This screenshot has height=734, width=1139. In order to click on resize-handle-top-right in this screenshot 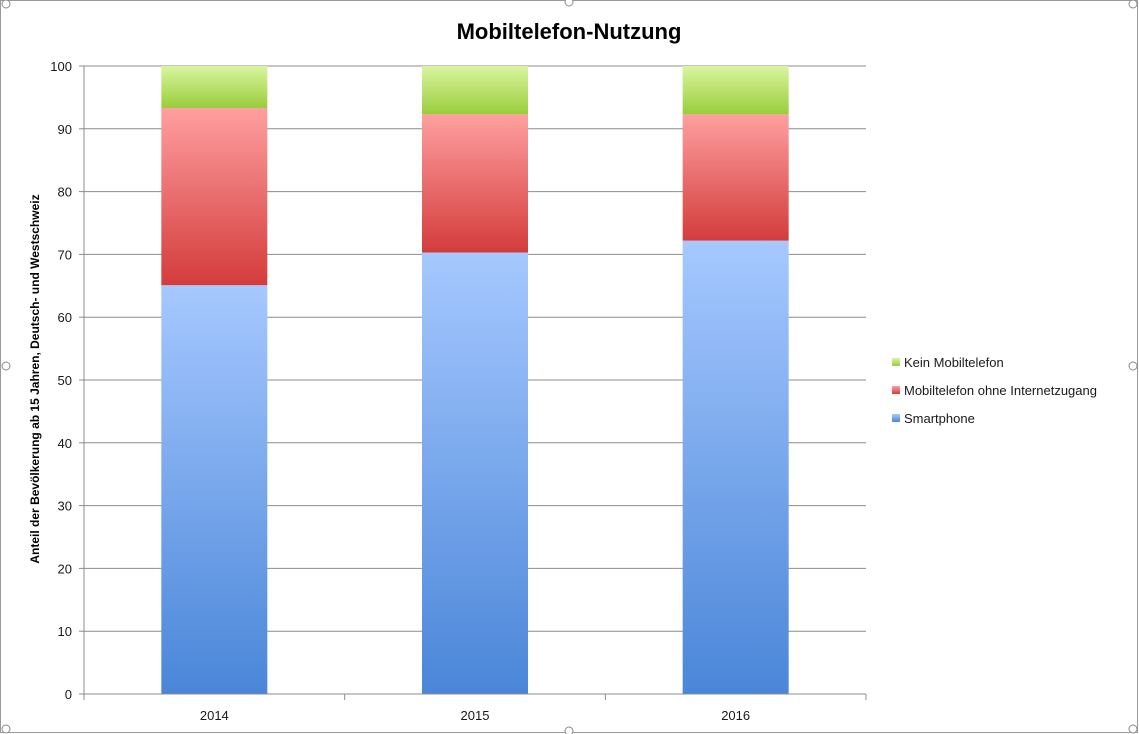, I will do `click(1133, 4)`.